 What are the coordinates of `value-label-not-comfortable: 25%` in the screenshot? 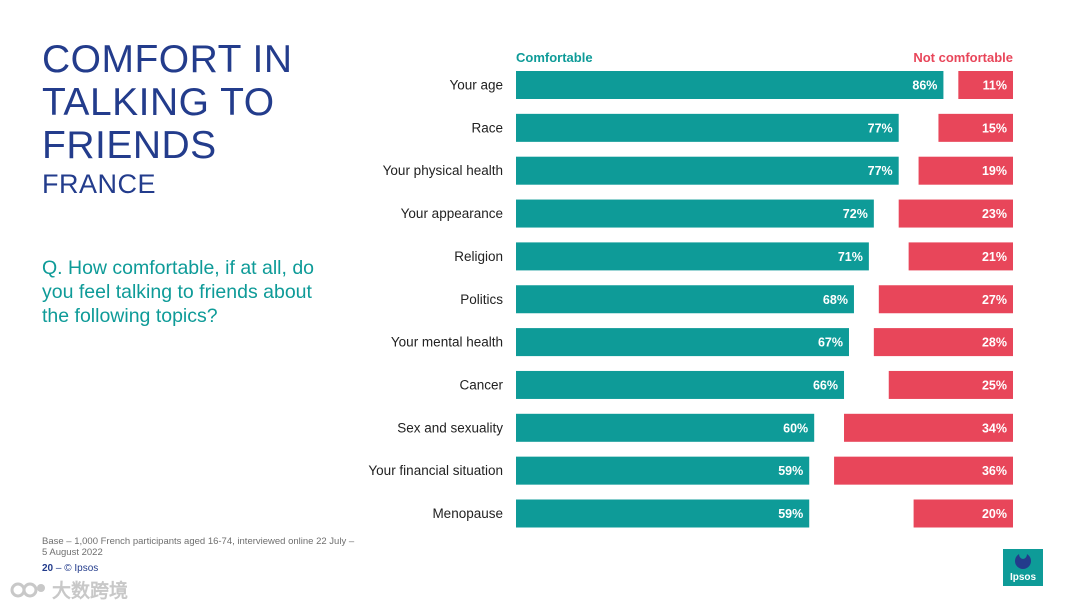 It's located at (994, 385).